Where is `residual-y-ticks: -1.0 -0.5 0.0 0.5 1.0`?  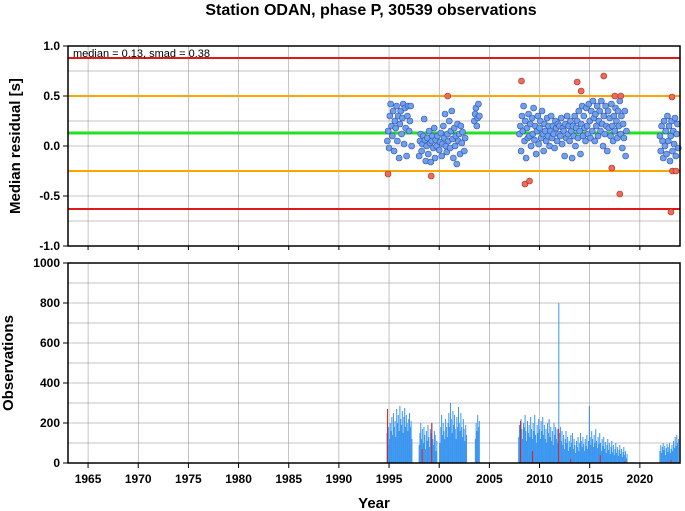 residual-y-ticks: -1.0 -0.5 0.0 0.5 1.0 is located at coordinates (53, 146).